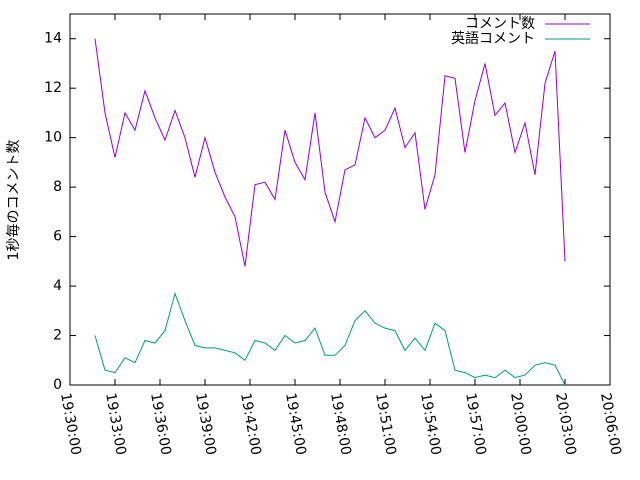  Describe the element at coordinates (385, 424) in the screenshot. I see `x-tick-label: 19:51:00` at that location.